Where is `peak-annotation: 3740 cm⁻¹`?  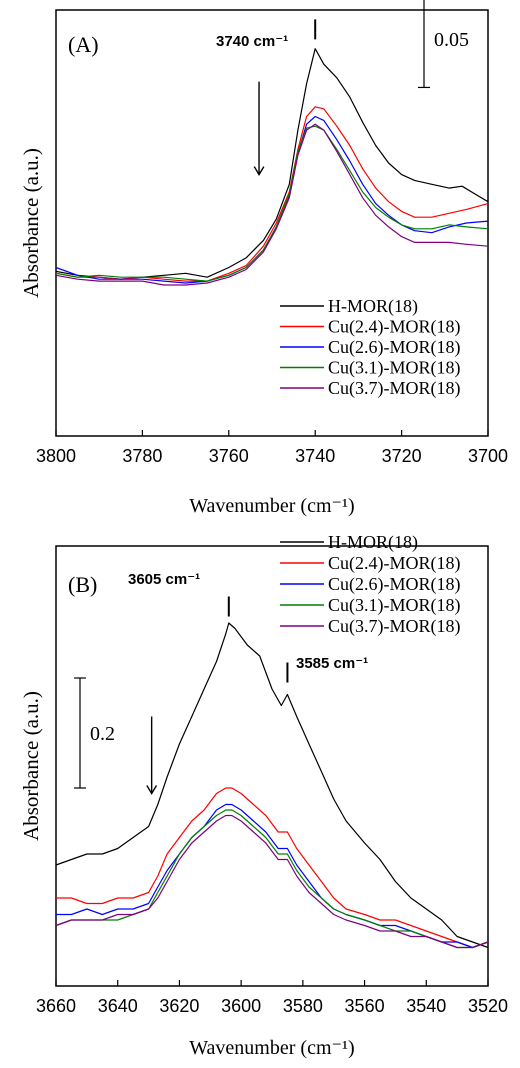
peak-annotation: 3740 cm⁻¹ is located at coordinates (252, 41).